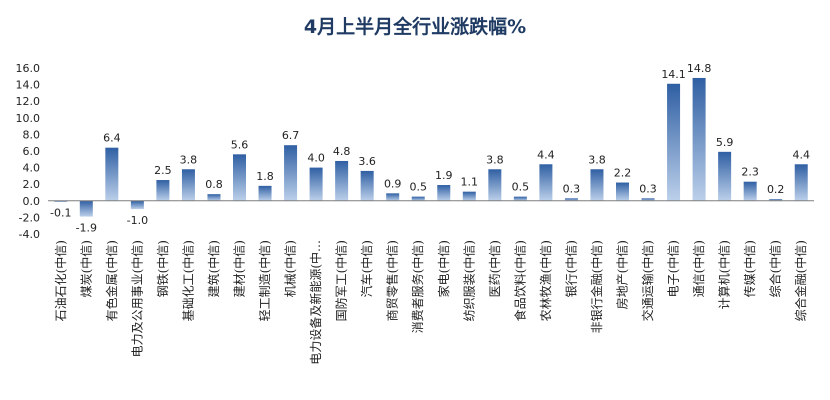 Image resolution: width=830 pixels, height=400 pixels. What do you see at coordinates (213, 268) in the screenshot?
I see `x-tick-label: 建筑(中信)` at bounding box center [213, 268].